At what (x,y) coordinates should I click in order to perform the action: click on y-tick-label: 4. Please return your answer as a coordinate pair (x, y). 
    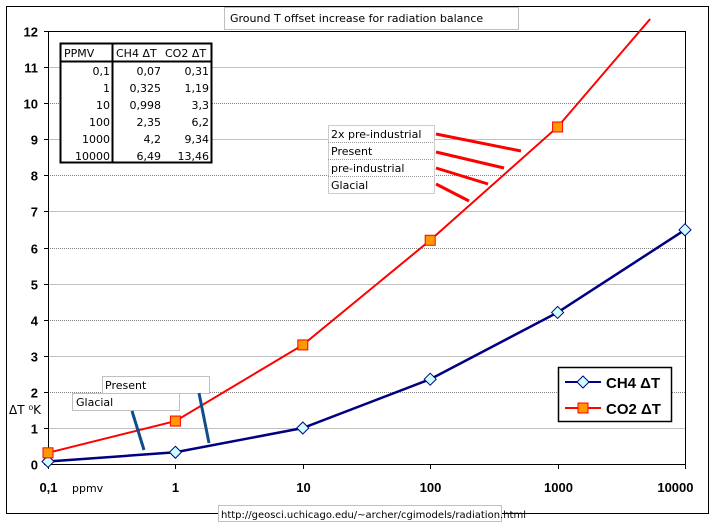
    Looking at the image, I should click on (35, 321).